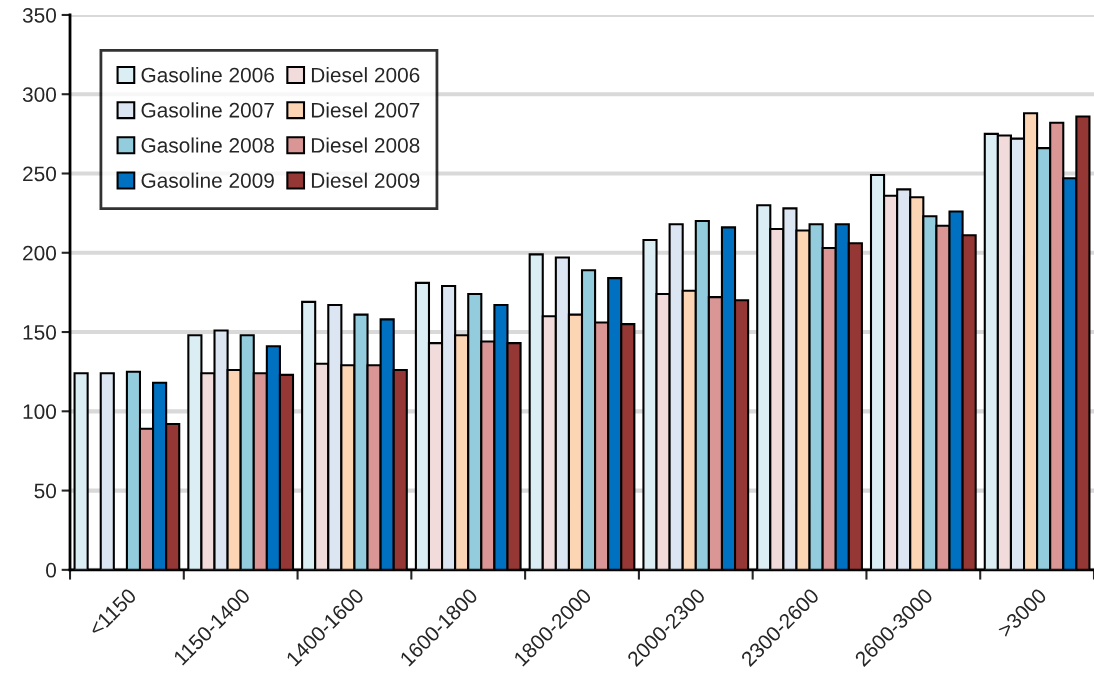 This screenshot has width=1094, height=680. I want to click on legend-label: Gasoline 2007, so click(207, 110).